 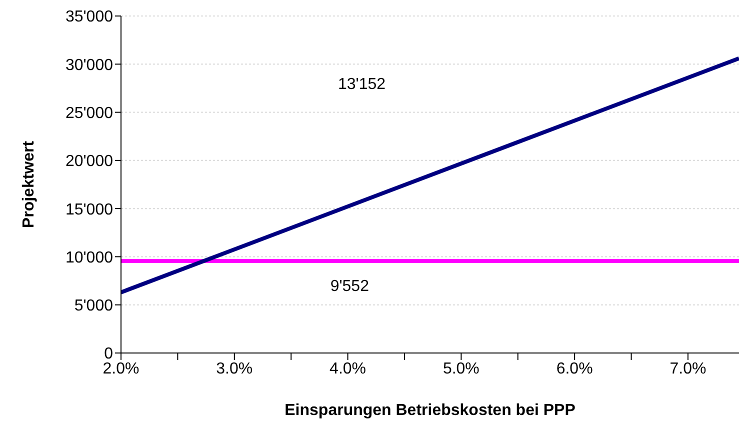 I want to click on x-tick-label: 4.0%, so click(x=348, y=369).